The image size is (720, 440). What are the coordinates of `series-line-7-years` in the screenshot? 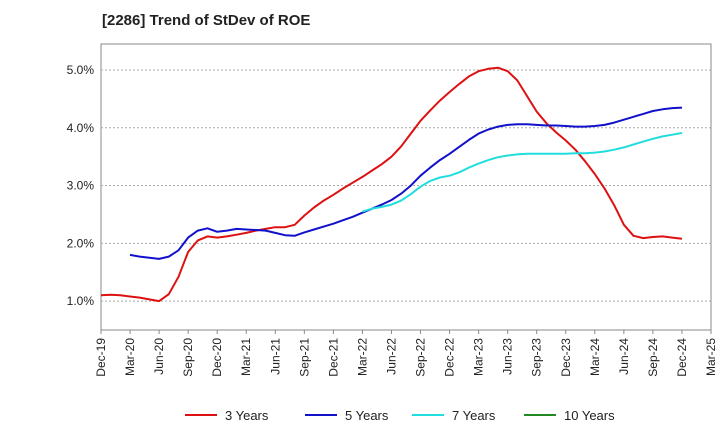 It's located at (522, 172).